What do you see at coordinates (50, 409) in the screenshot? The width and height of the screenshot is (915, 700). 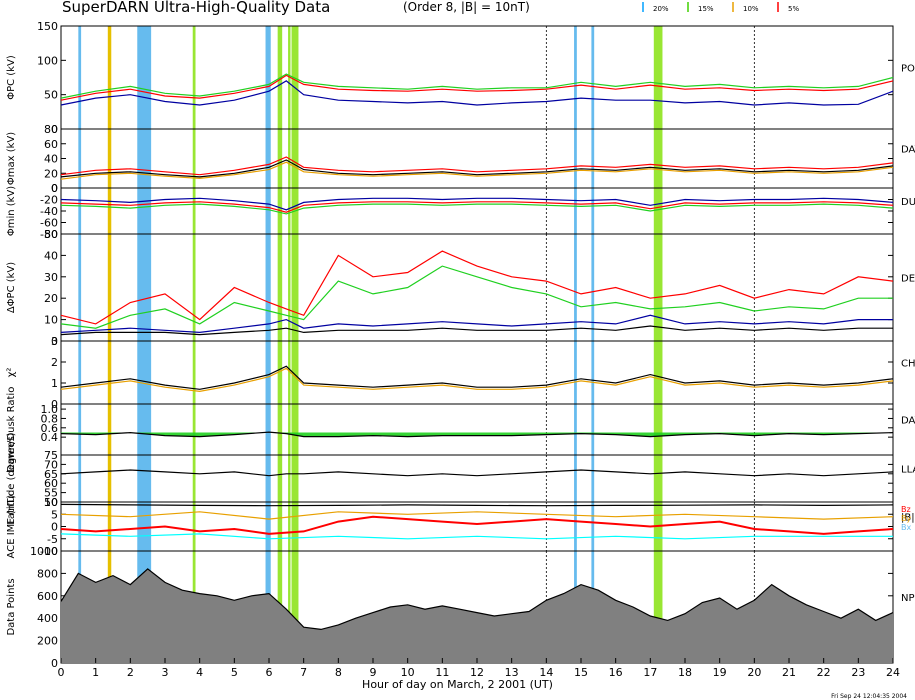 I see `y-tick-label: 1.0` at bounding box center [50, 409].